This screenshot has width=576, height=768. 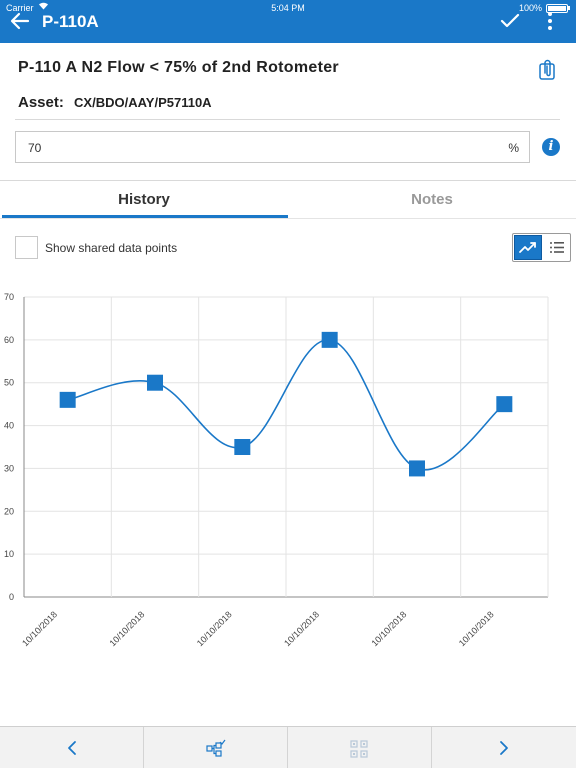 I want to click on info-icon: i, so click(x=551, y=147).